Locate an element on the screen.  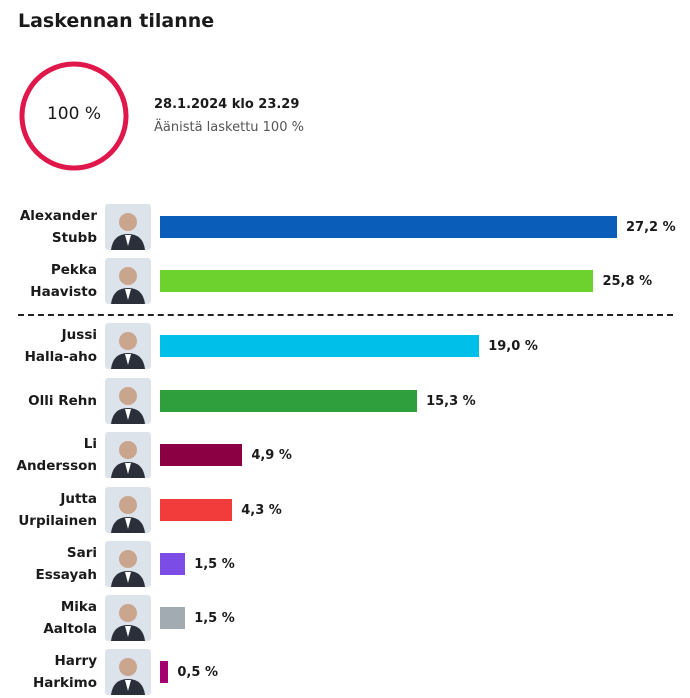
candidate-name: Pekka Haavisto is located at coordinates (63, 281).